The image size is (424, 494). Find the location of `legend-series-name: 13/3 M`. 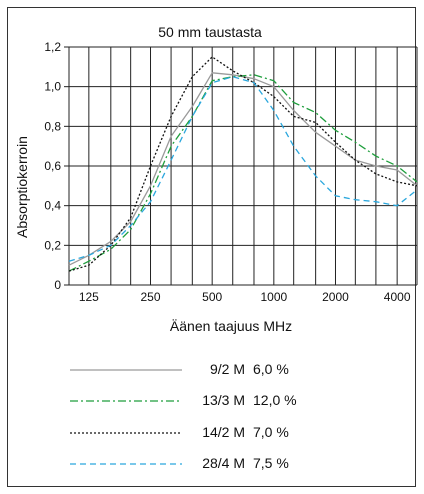

legend-series-name: 13/3 M is located at coordinates (223, 400).